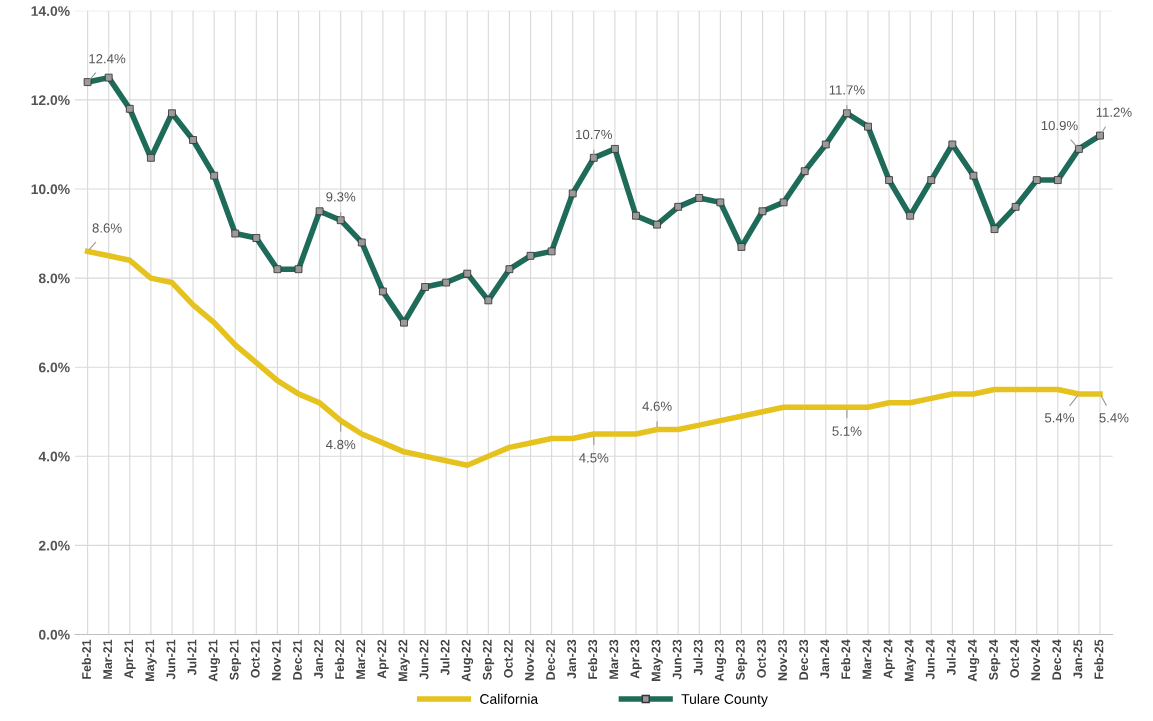  What do you see at coordinates (1014, 658) in the screenshot?
I see `x-tick-label: Oct-24` at bounding box center [1014, 658].